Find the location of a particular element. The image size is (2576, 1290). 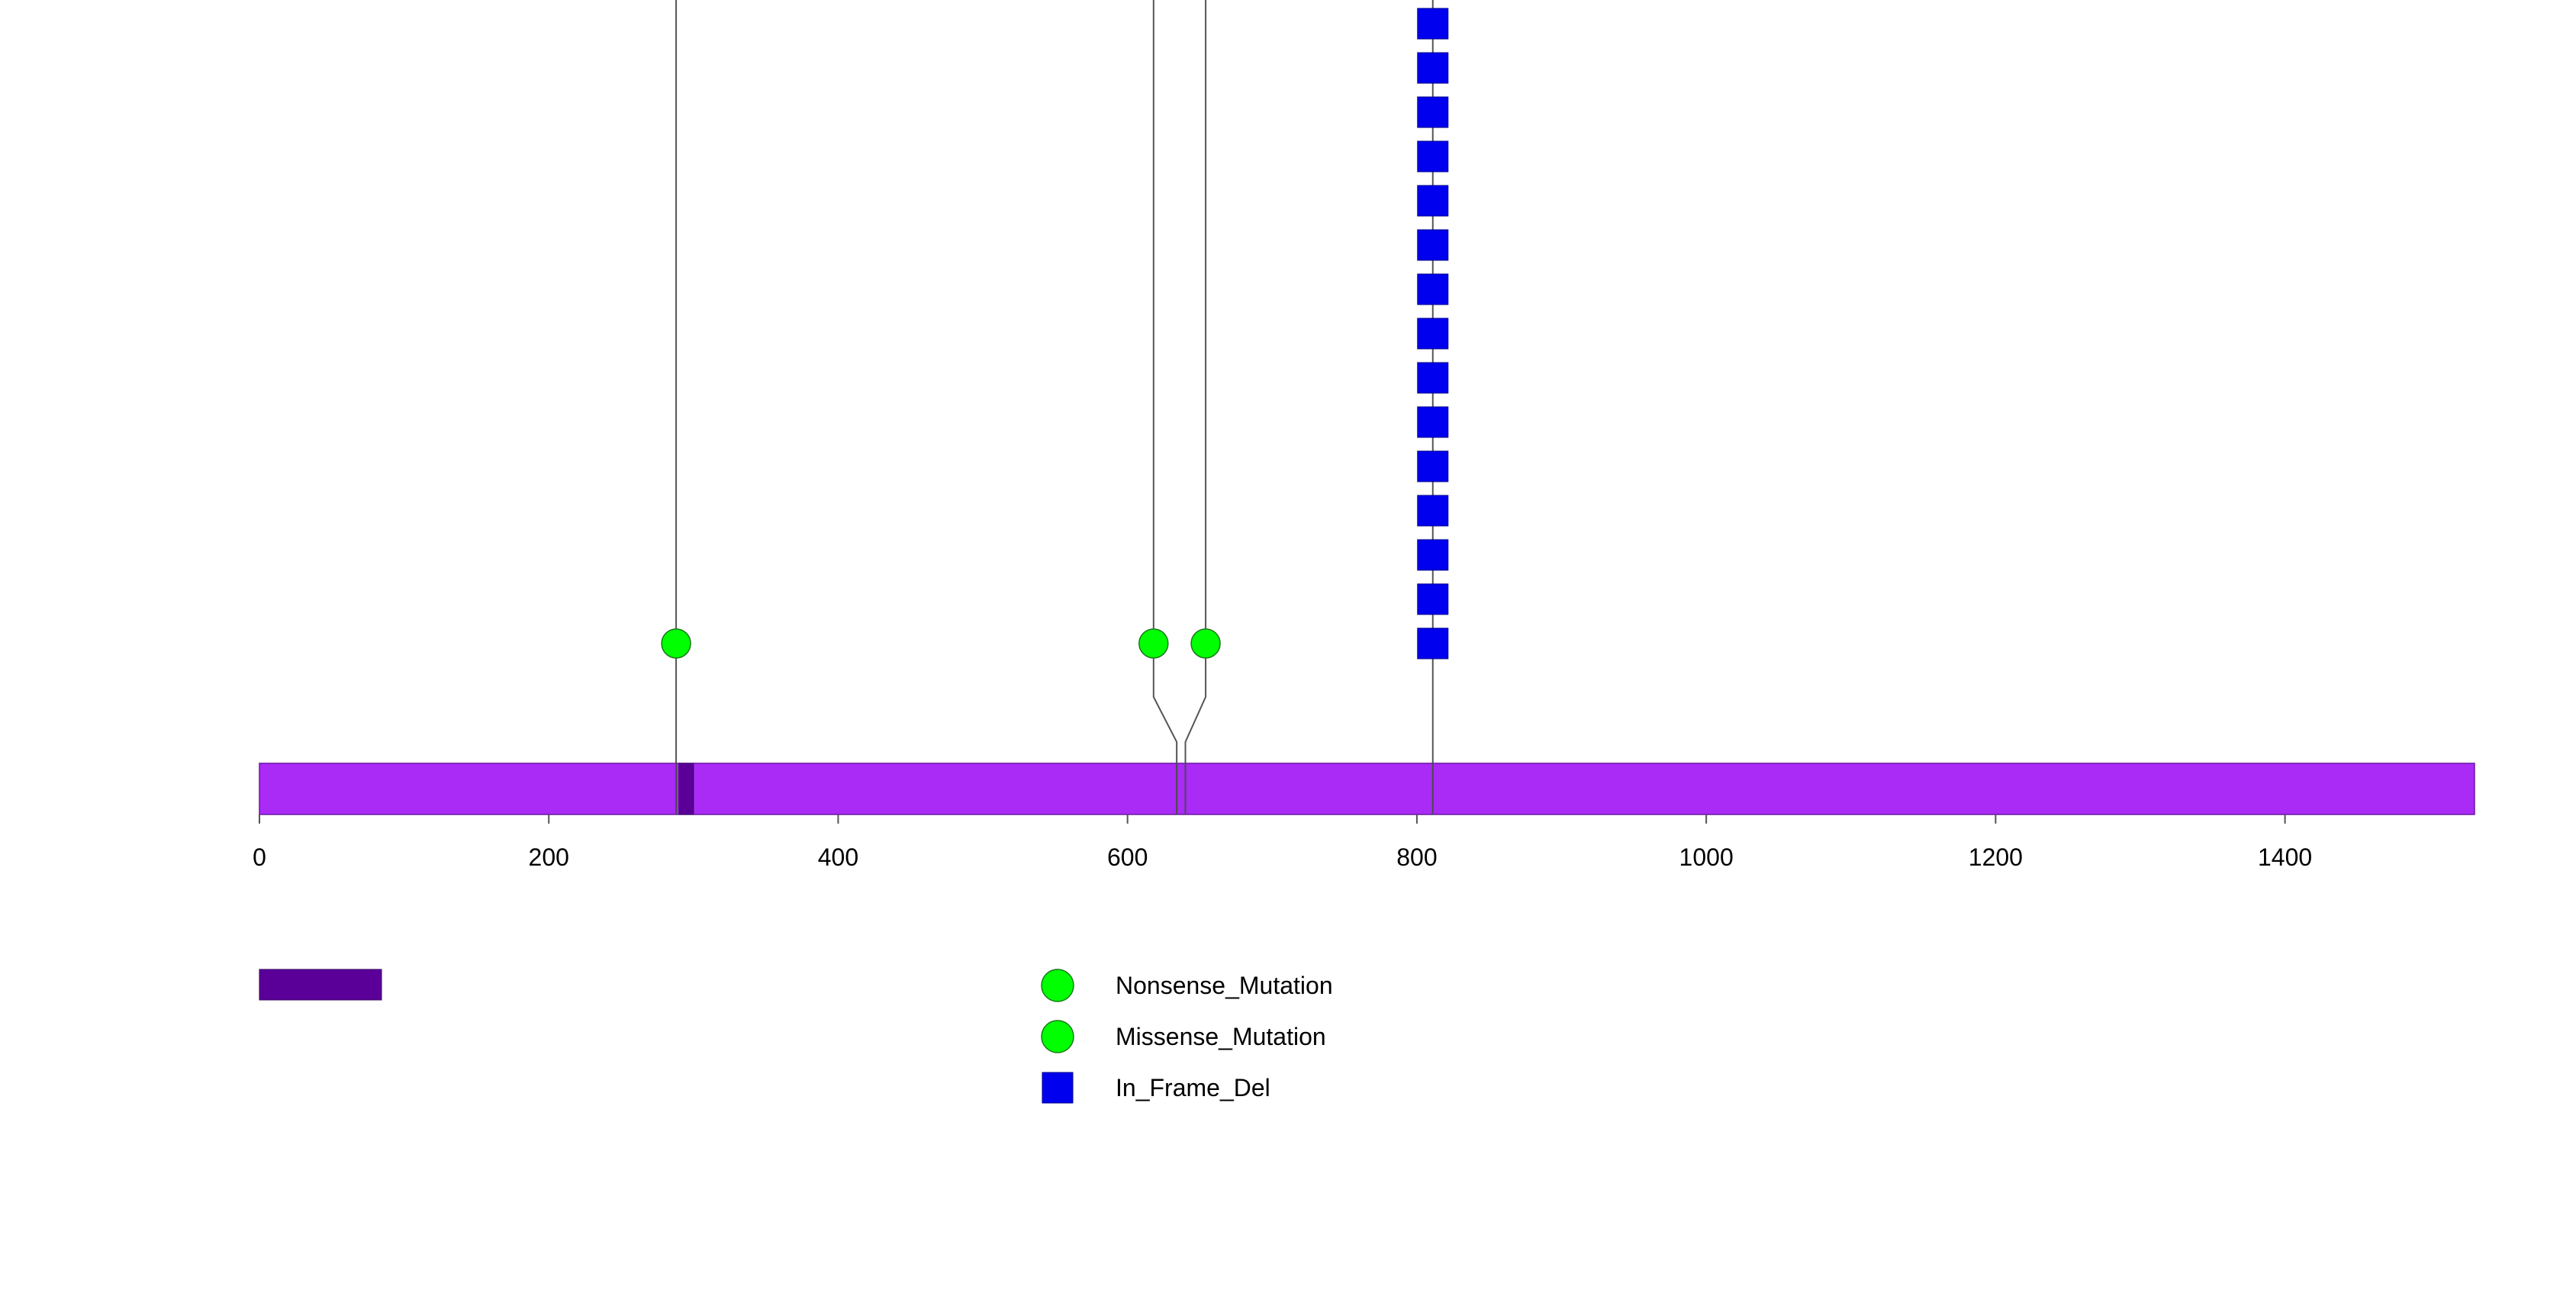

x-axis: 0 200 400 600 800 1000 1200 1400 is located at coordinates (1282, 843).